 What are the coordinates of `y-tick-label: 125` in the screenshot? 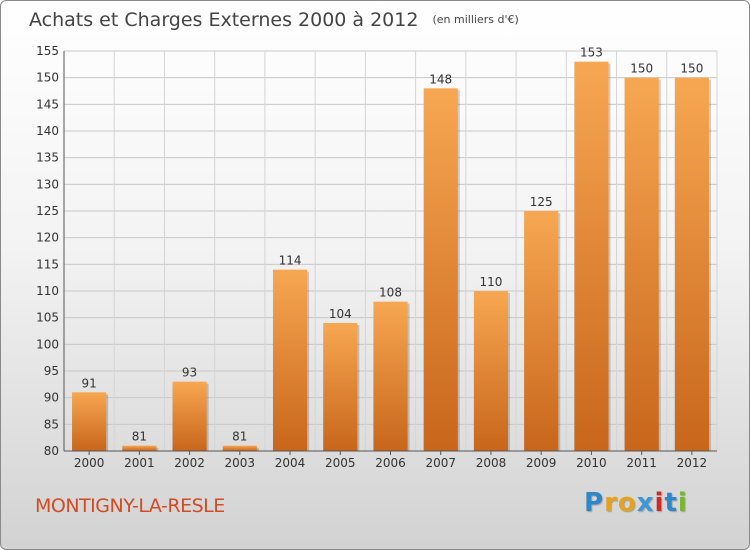 It's located at (47, 211).